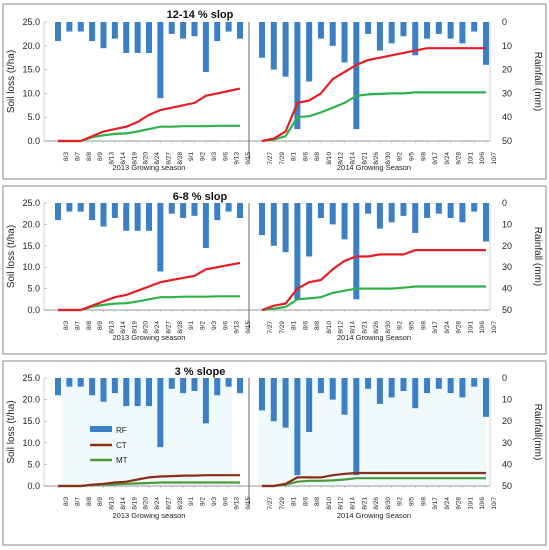 This screenshot has height=550, width=549. Describe the element at coordinates (146, 158) in the screenshot. I see `x-tick-label: 8/20` at that location.